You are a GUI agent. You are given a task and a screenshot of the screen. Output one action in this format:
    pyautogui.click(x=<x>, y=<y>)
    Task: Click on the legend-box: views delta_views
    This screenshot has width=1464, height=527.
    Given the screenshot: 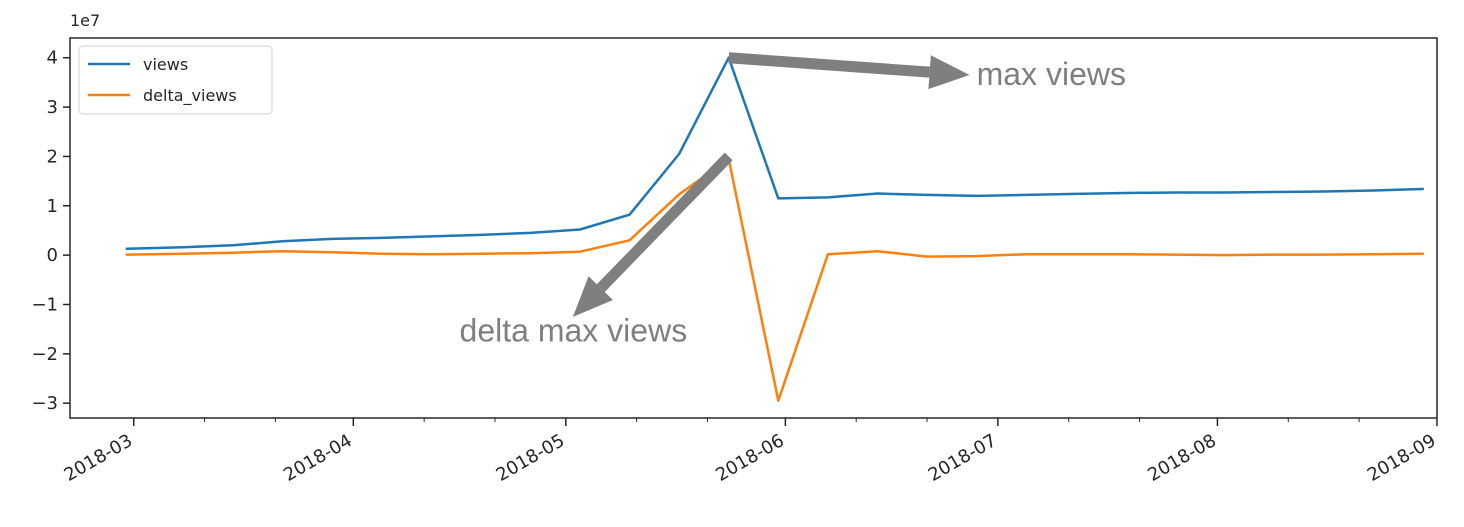 What is the action you would take?
    pyautogui.click(x=175, y=80)
    